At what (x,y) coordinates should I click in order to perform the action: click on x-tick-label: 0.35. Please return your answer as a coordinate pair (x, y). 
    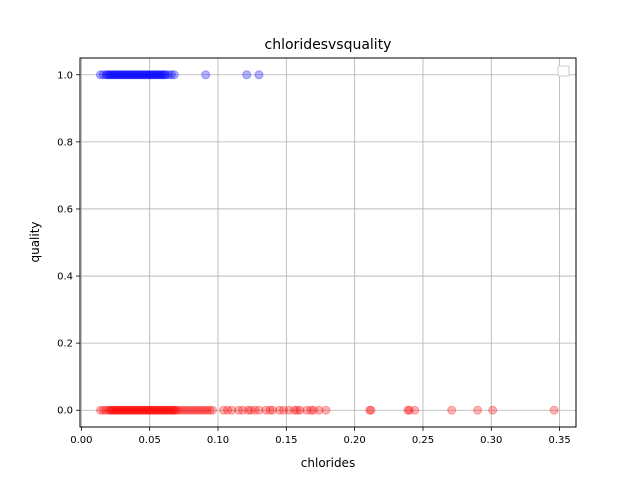
    Looking at the image, I should click on (559, 440).